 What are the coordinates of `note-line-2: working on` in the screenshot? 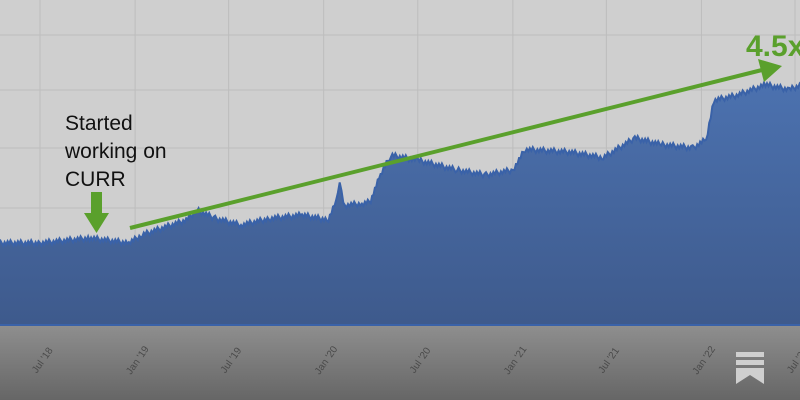 It's located at (115, 151).